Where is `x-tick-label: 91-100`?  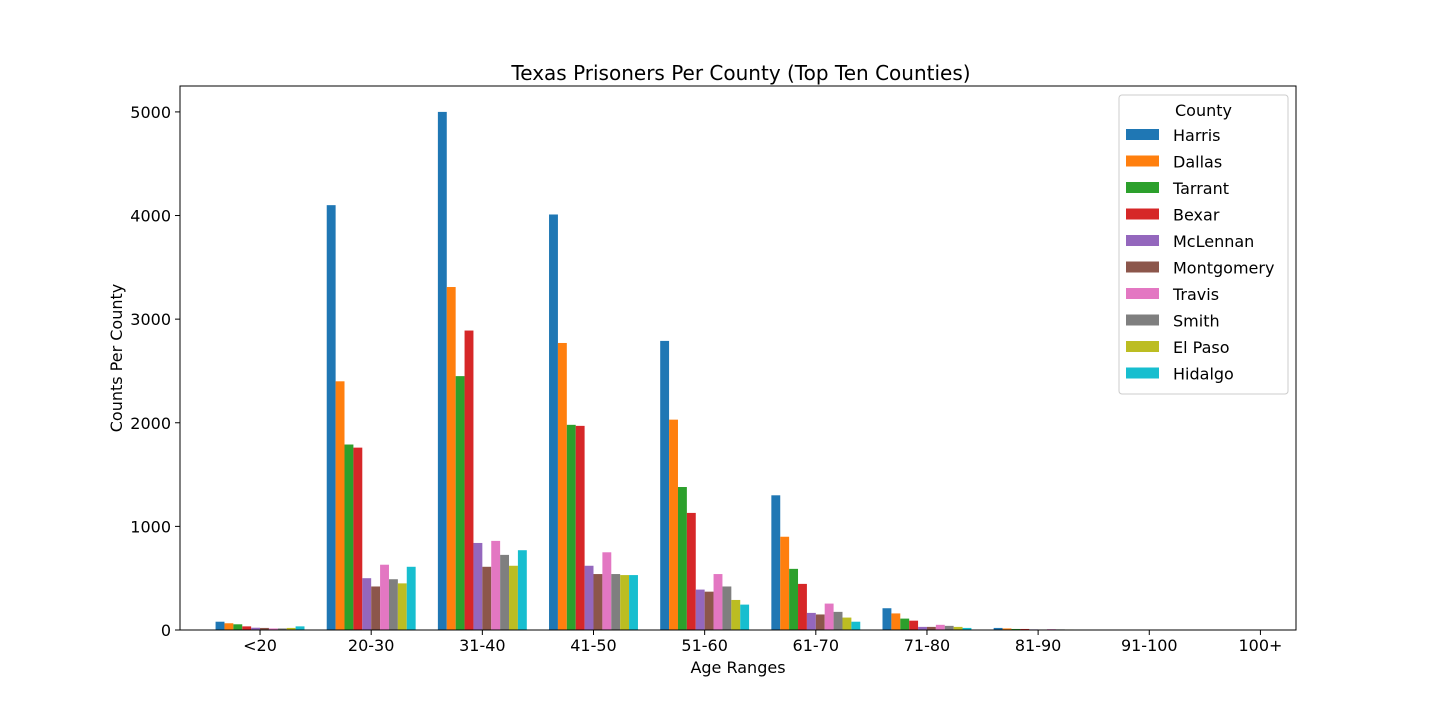 x-tick-label: 91-100 is located at coordinates (1149, 645).